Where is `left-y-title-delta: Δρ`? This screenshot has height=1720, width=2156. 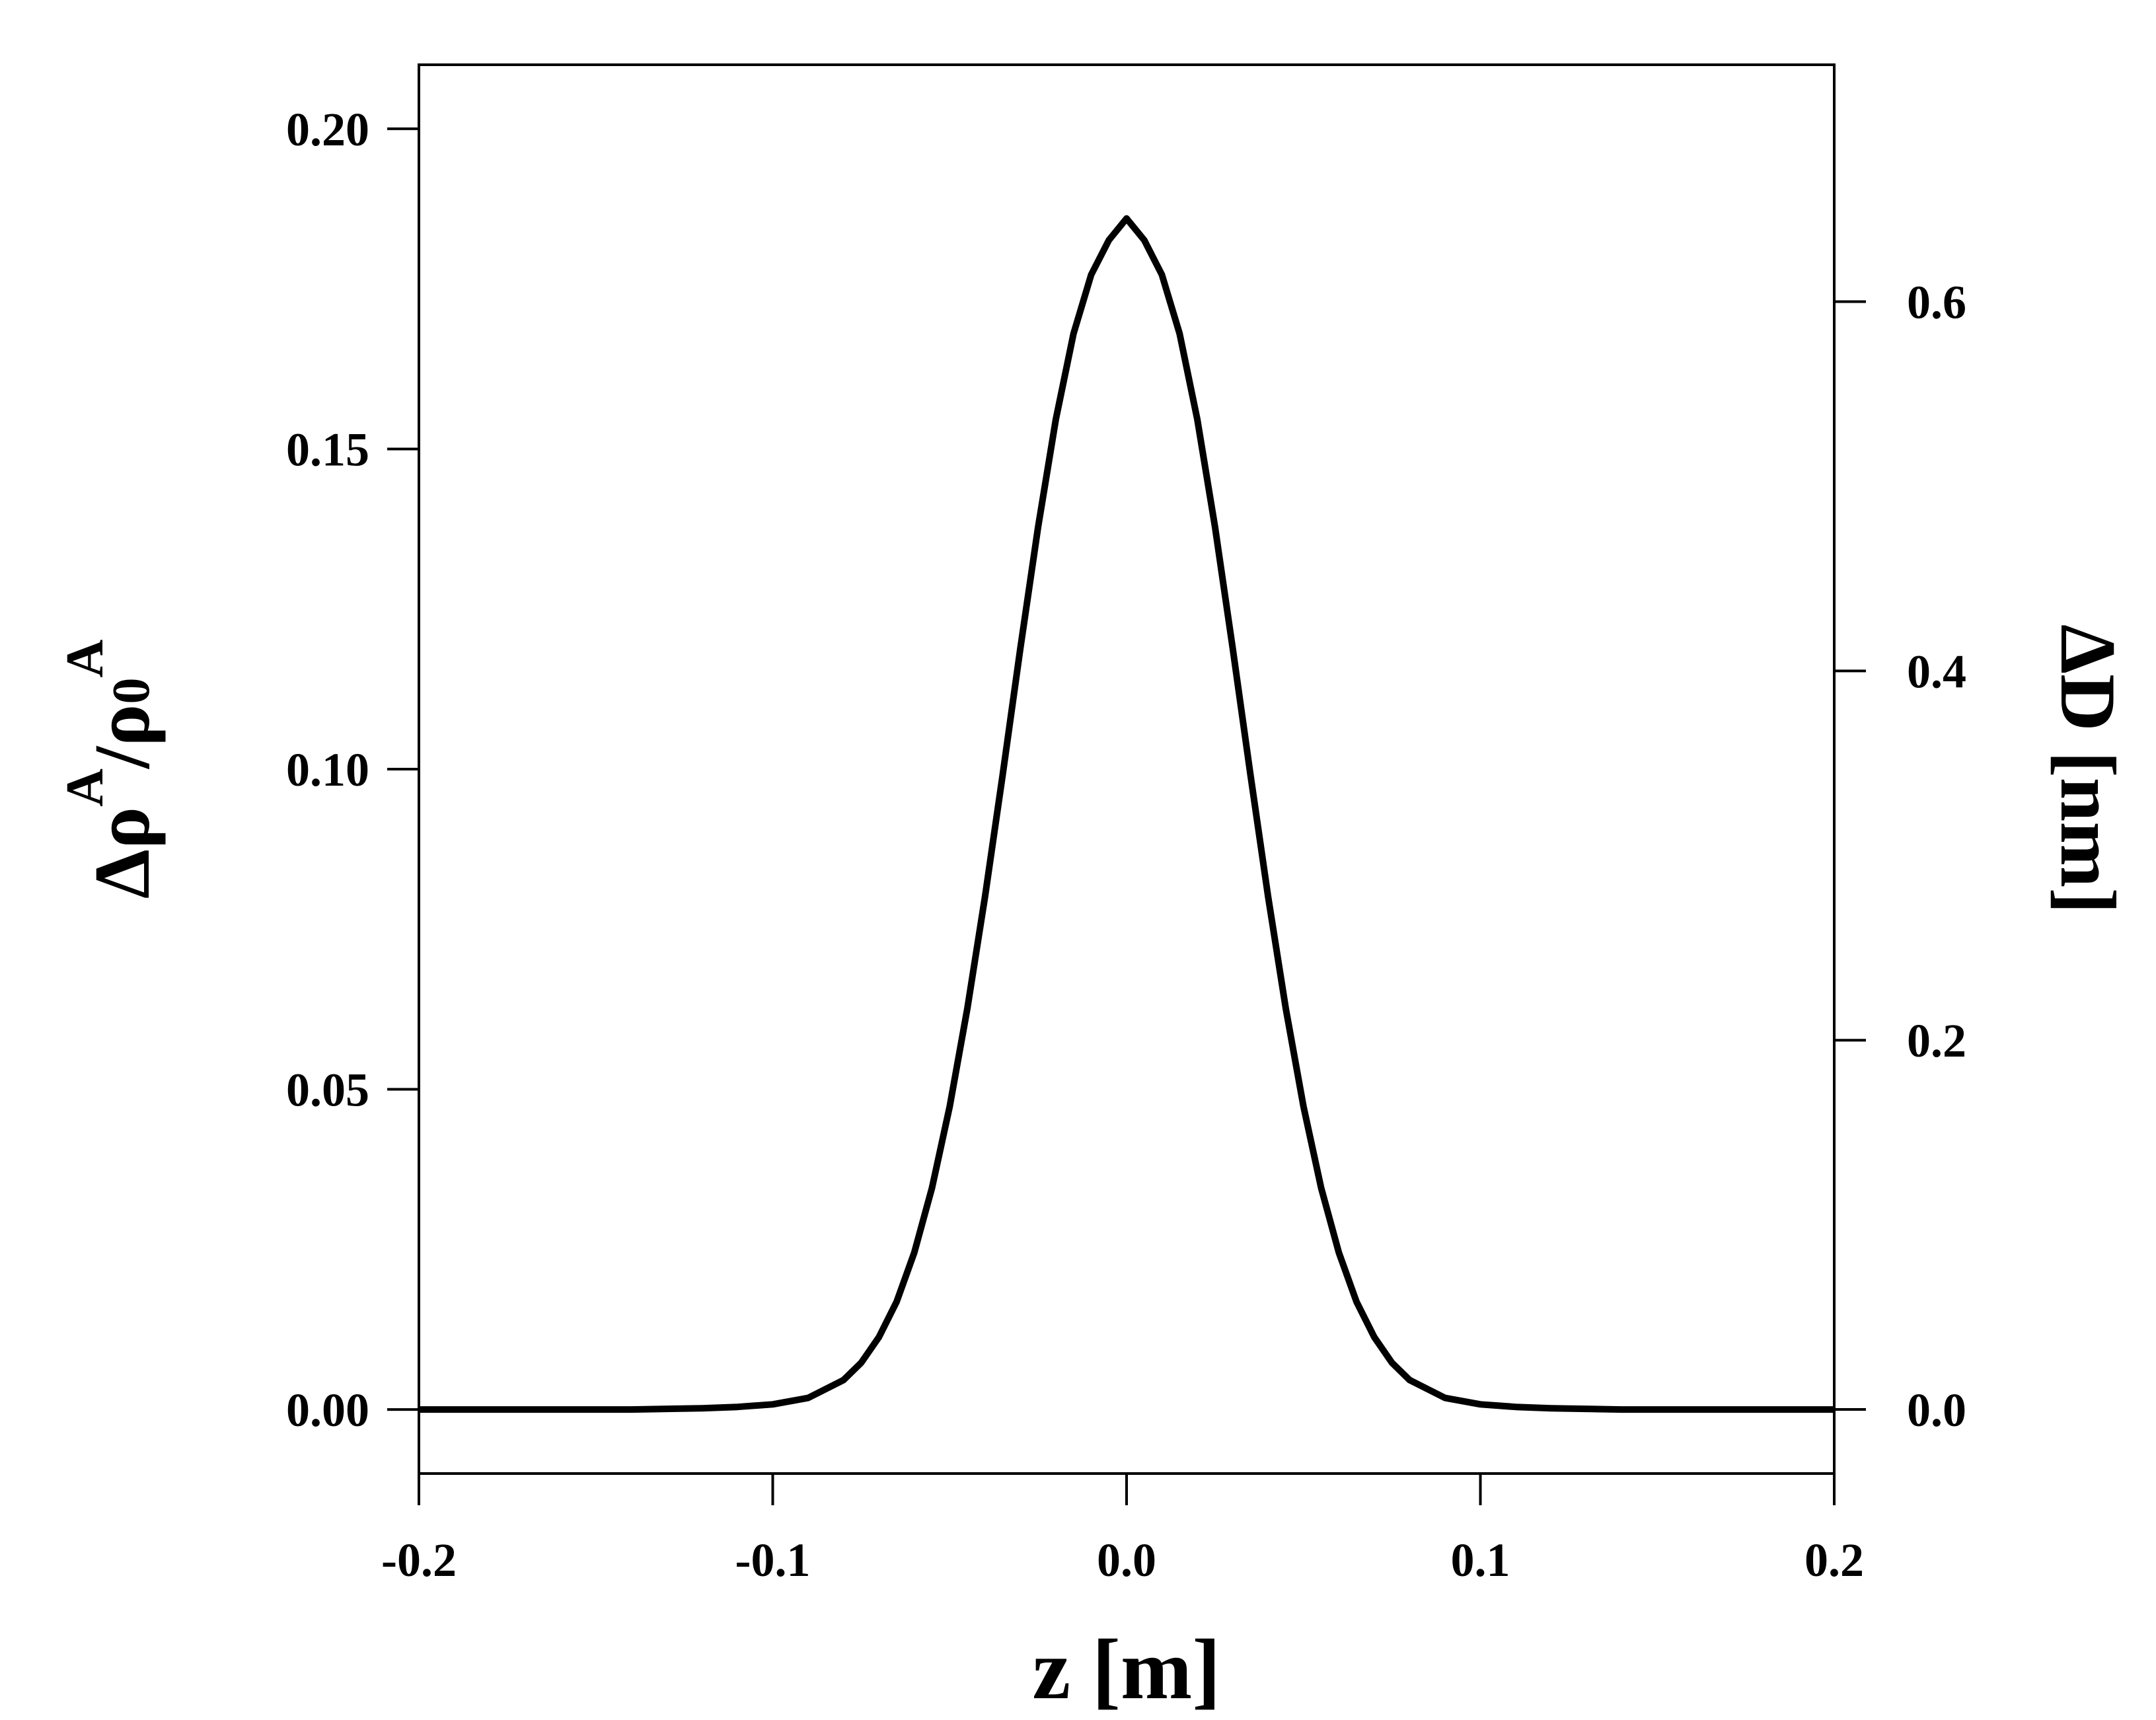 left-y-title-delta: Δρ is located at coordinates (122, 853).